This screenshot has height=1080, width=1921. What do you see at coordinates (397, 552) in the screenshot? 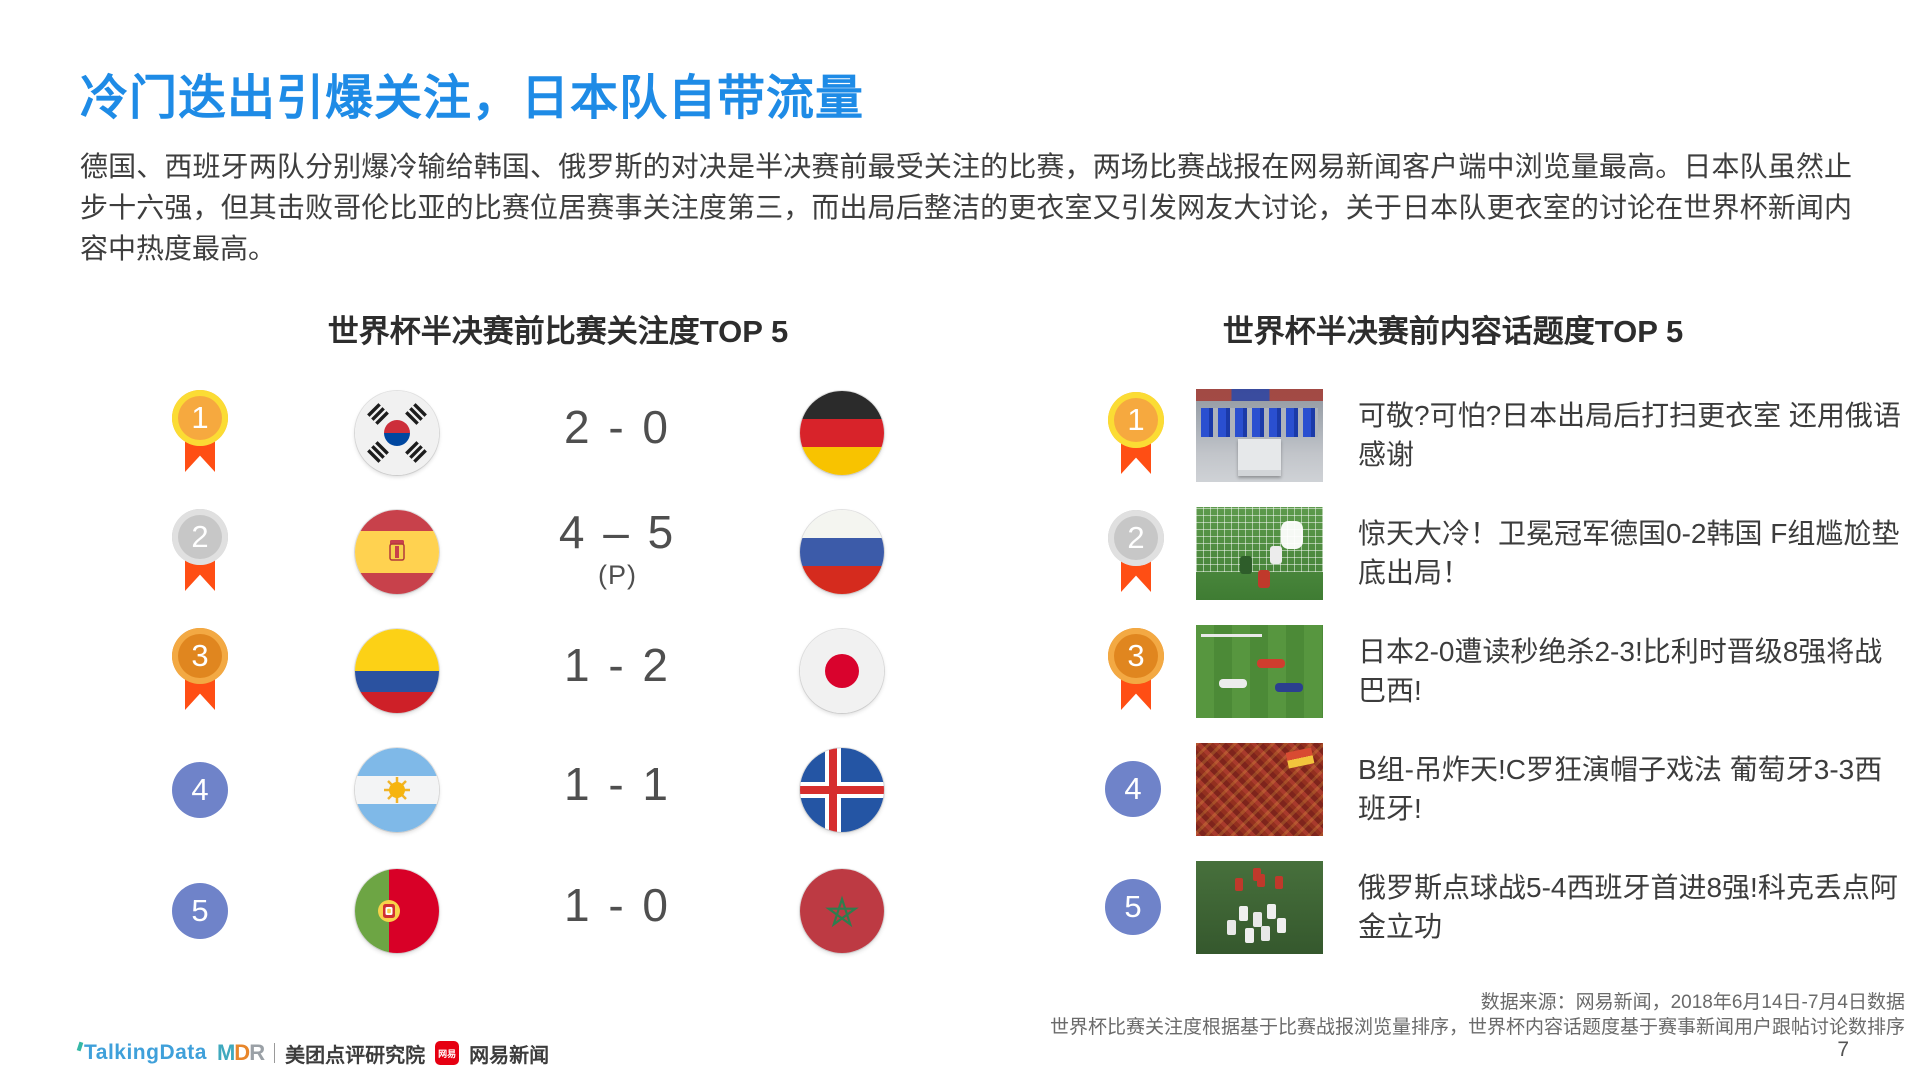
I see `spain-flag-icon` at bounding box center [397, 552].